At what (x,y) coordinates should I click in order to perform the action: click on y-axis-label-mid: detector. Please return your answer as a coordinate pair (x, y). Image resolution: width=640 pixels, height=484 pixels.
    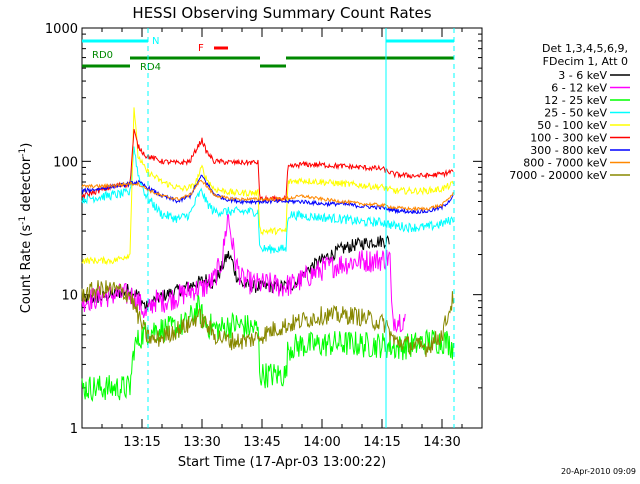
    Looking at the image, I should click on (26, 186).